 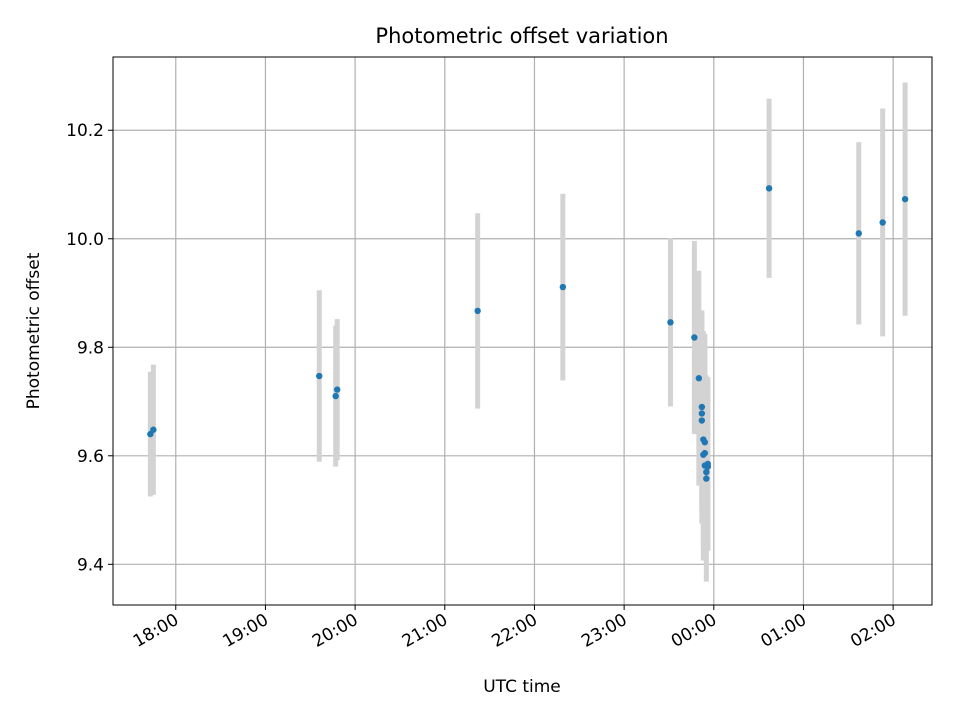 I want to click on y-tick-label: 10.0, so click(x=85, y=240).